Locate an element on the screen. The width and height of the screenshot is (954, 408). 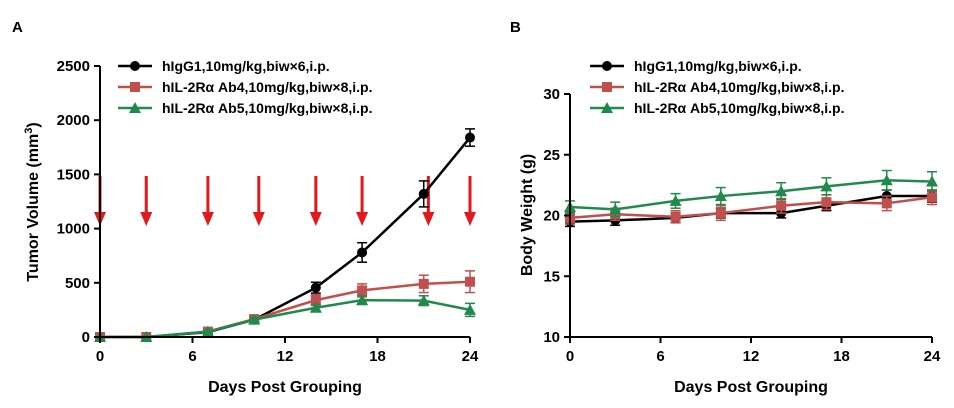
y-tick-label: 1000 is located at coordinates (73, 229).